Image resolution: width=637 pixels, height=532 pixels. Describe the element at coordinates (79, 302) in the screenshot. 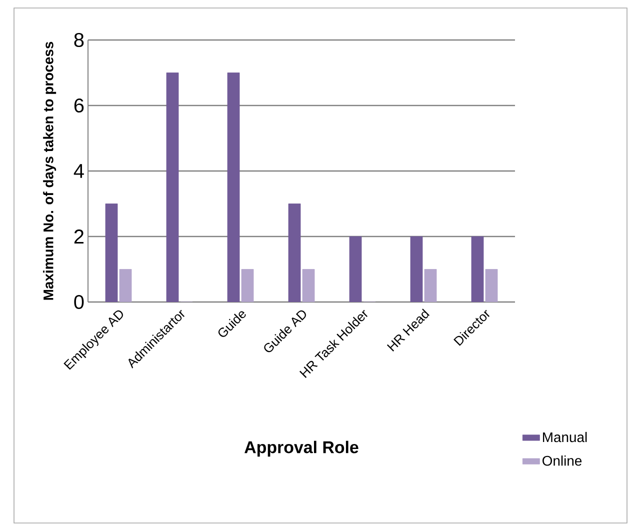

I see `y-tick-label: 0` at that location.